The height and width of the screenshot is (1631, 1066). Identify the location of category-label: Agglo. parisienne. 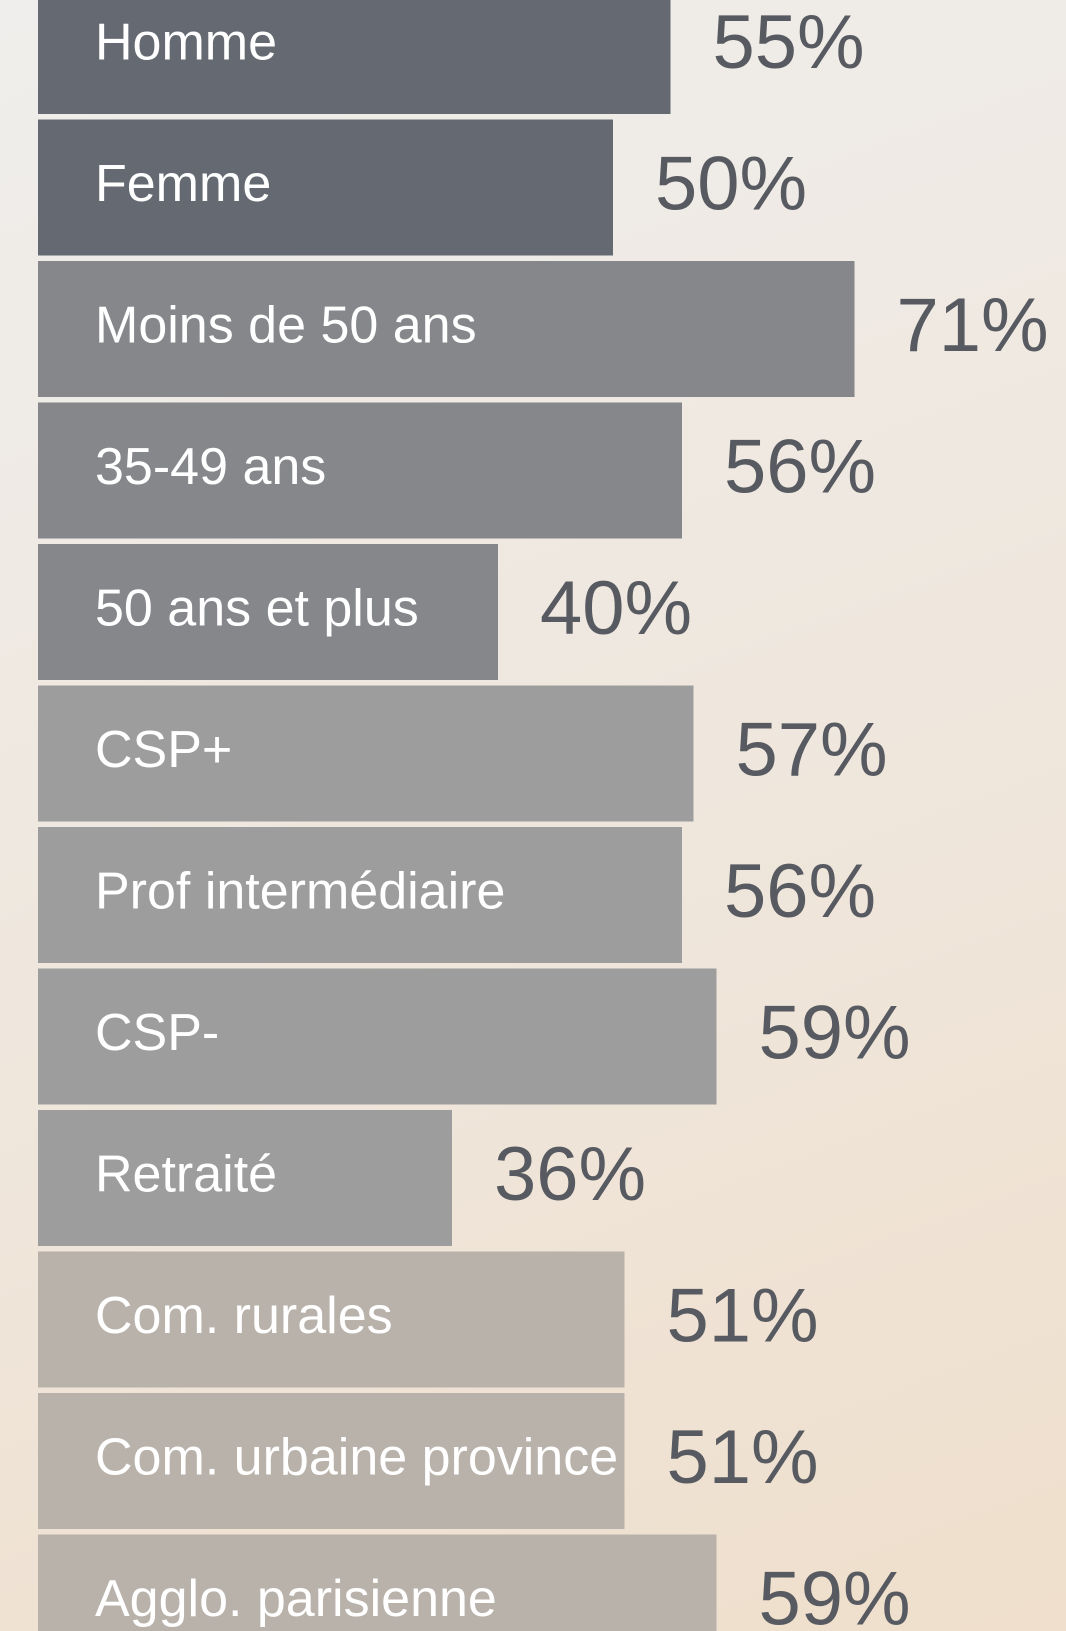
(296, 1599).